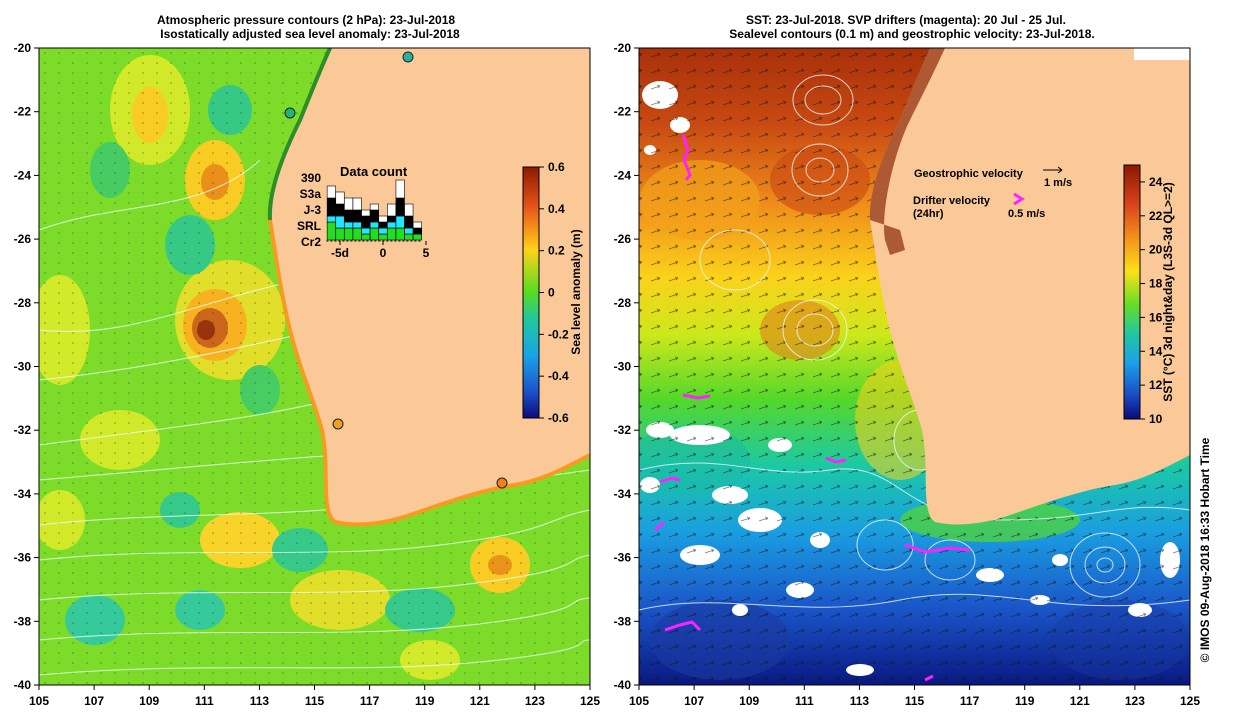  I want to click on inset-legend-entry: SRL, so click(309, 226).